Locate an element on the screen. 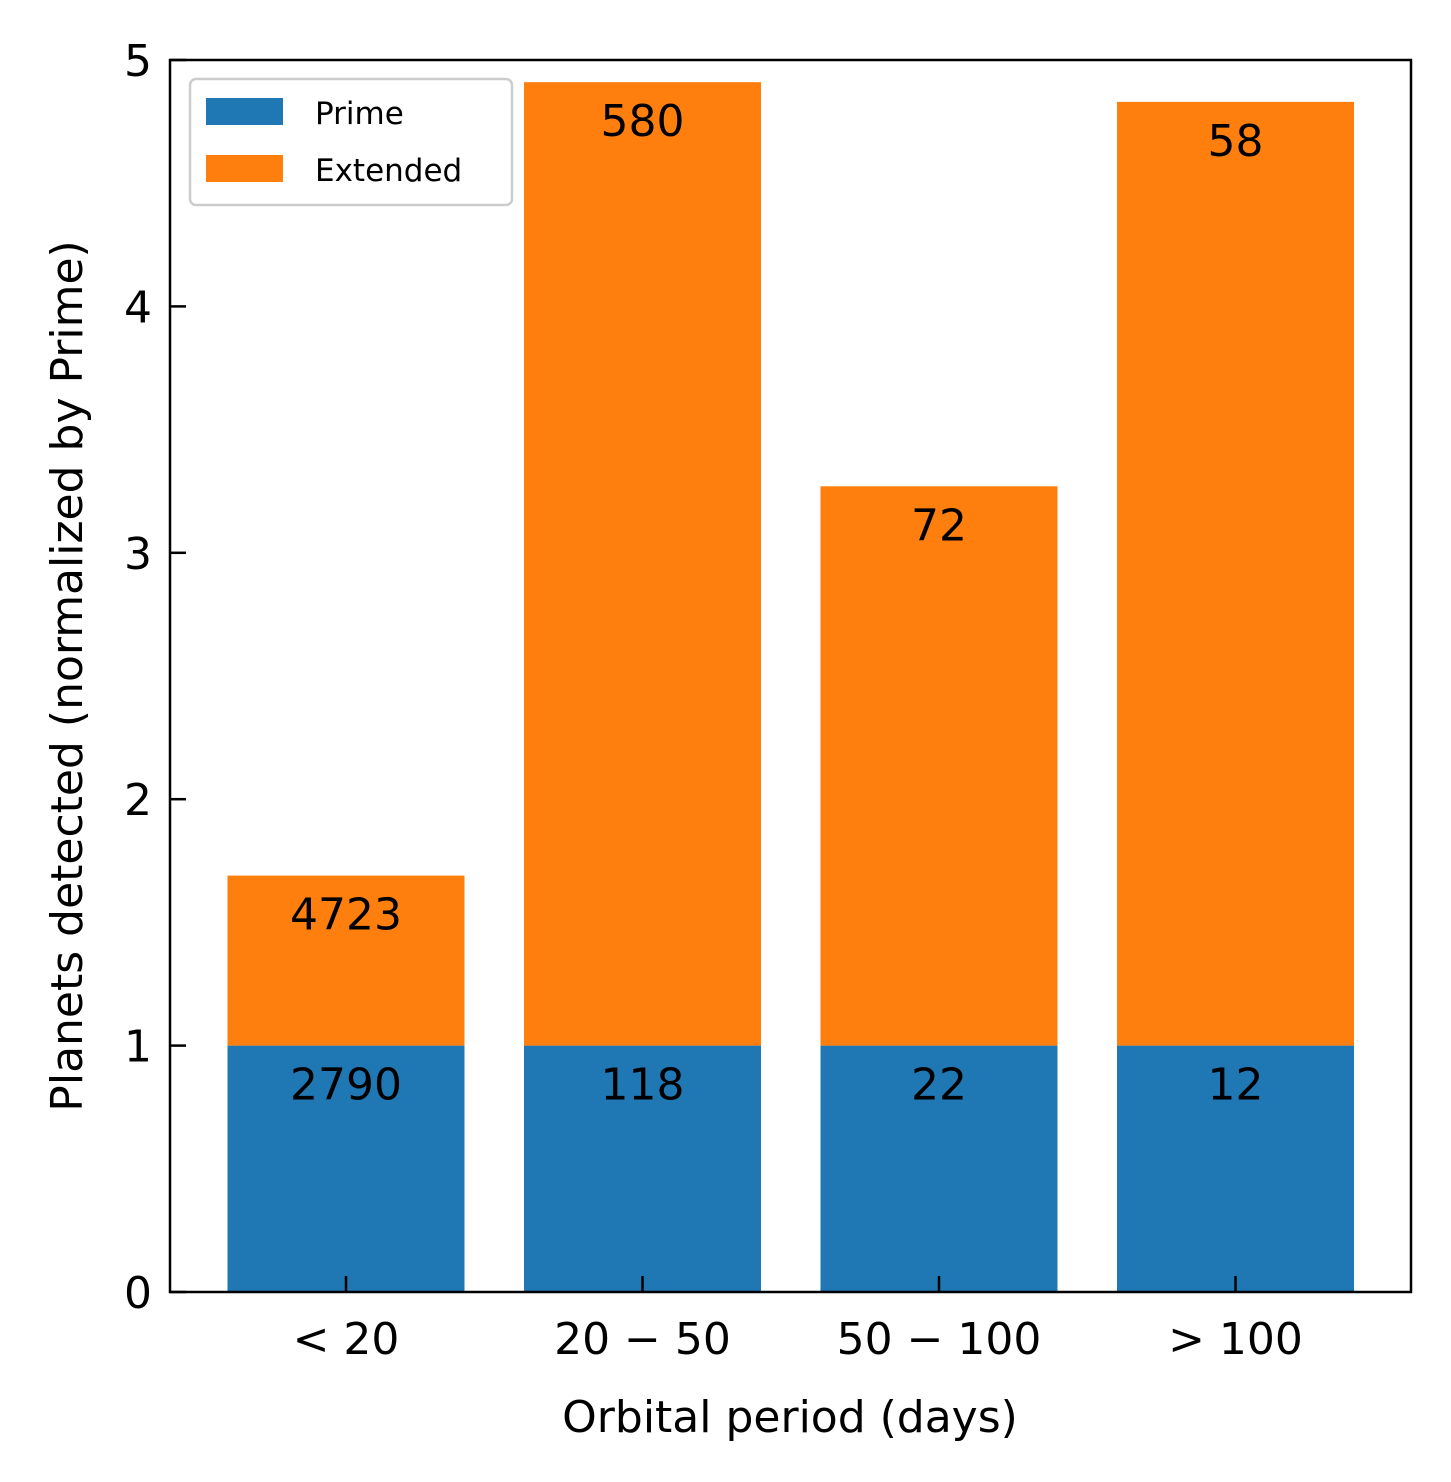 This screenshot has width=1451, height=1482. x-axis: < 20 20 − 50 50 − 100 > 100 is located at coordinates (798, 1320).